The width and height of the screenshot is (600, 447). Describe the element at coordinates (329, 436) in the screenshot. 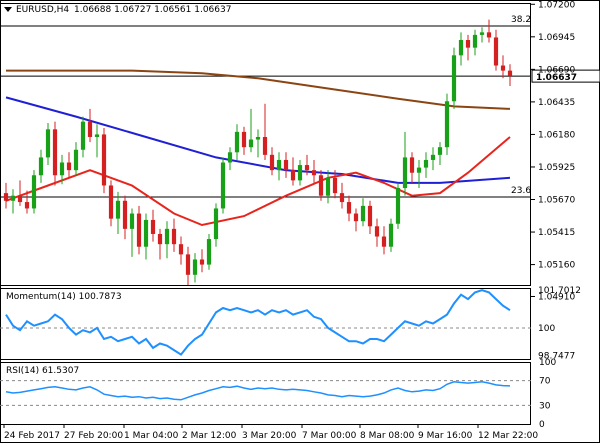

I see `x-tick-label: 7 Mar 00:00` at that location.